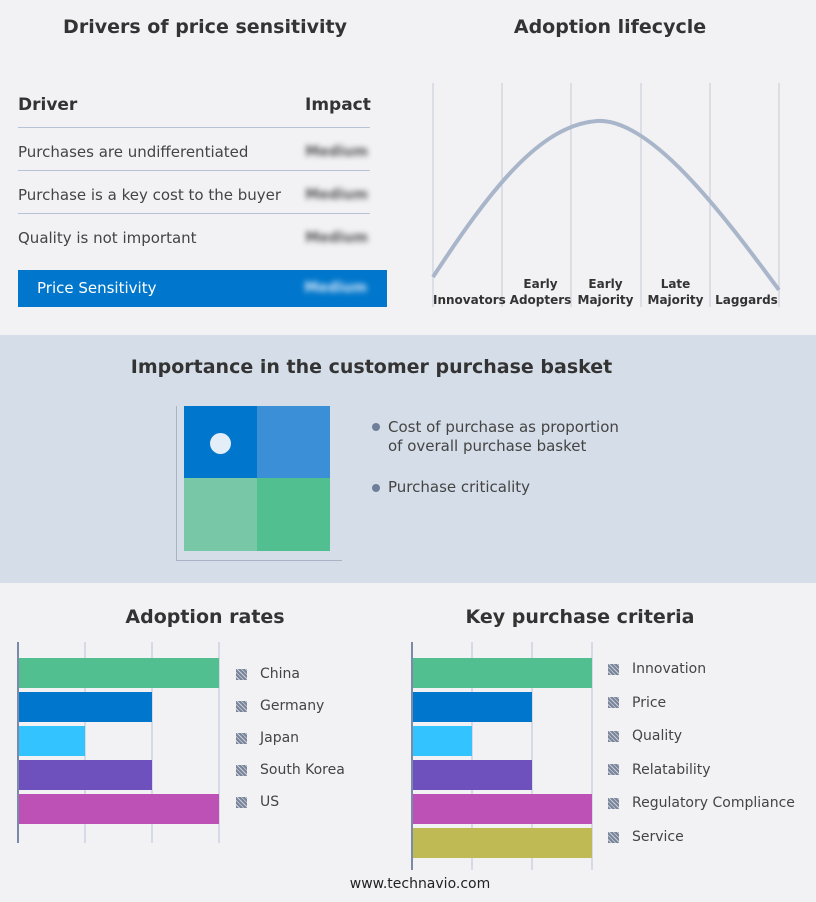  I want to click on legend-item: Japan, so click(267, 738).